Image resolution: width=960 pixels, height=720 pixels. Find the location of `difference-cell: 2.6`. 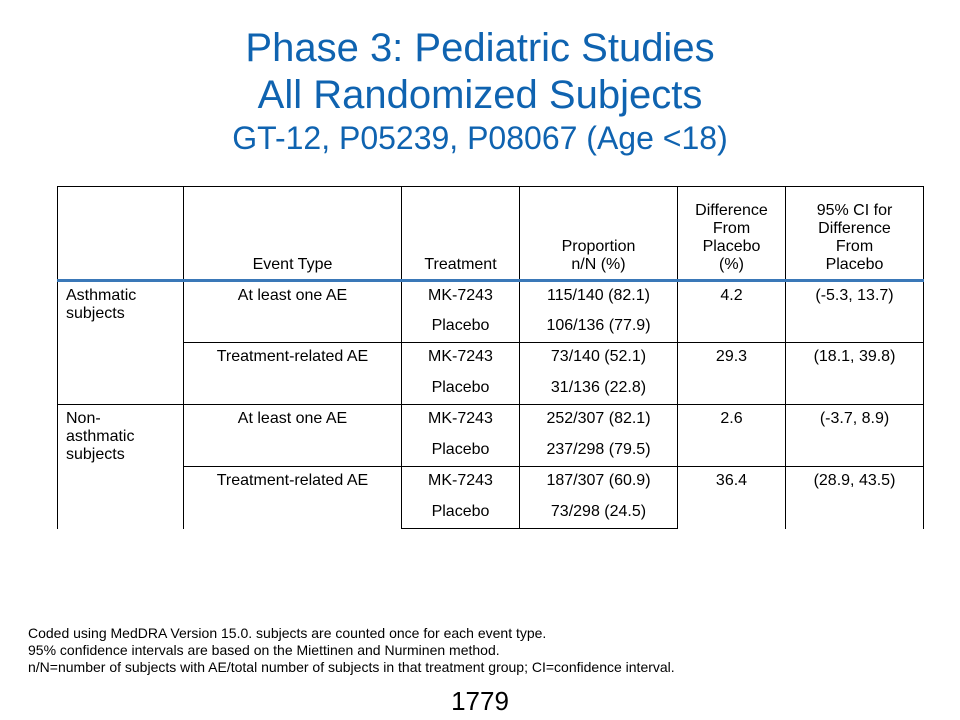

difference-cell: 2.6 is located at coordinates (731, 435).